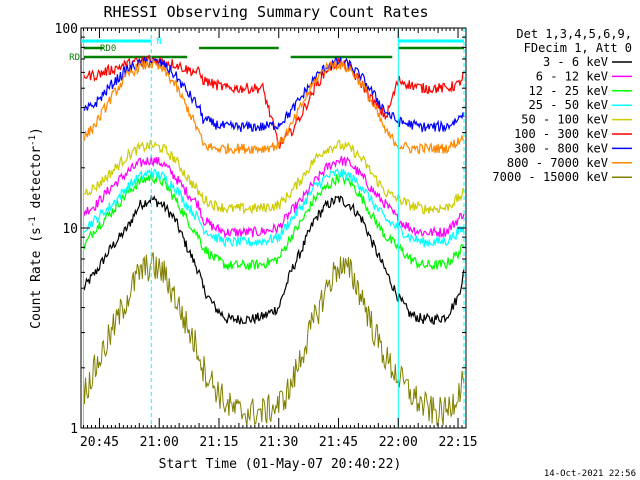 The height and width of the screenshot is (480, 640). I want to click on y-tick-label: 10, so click(70, 229).